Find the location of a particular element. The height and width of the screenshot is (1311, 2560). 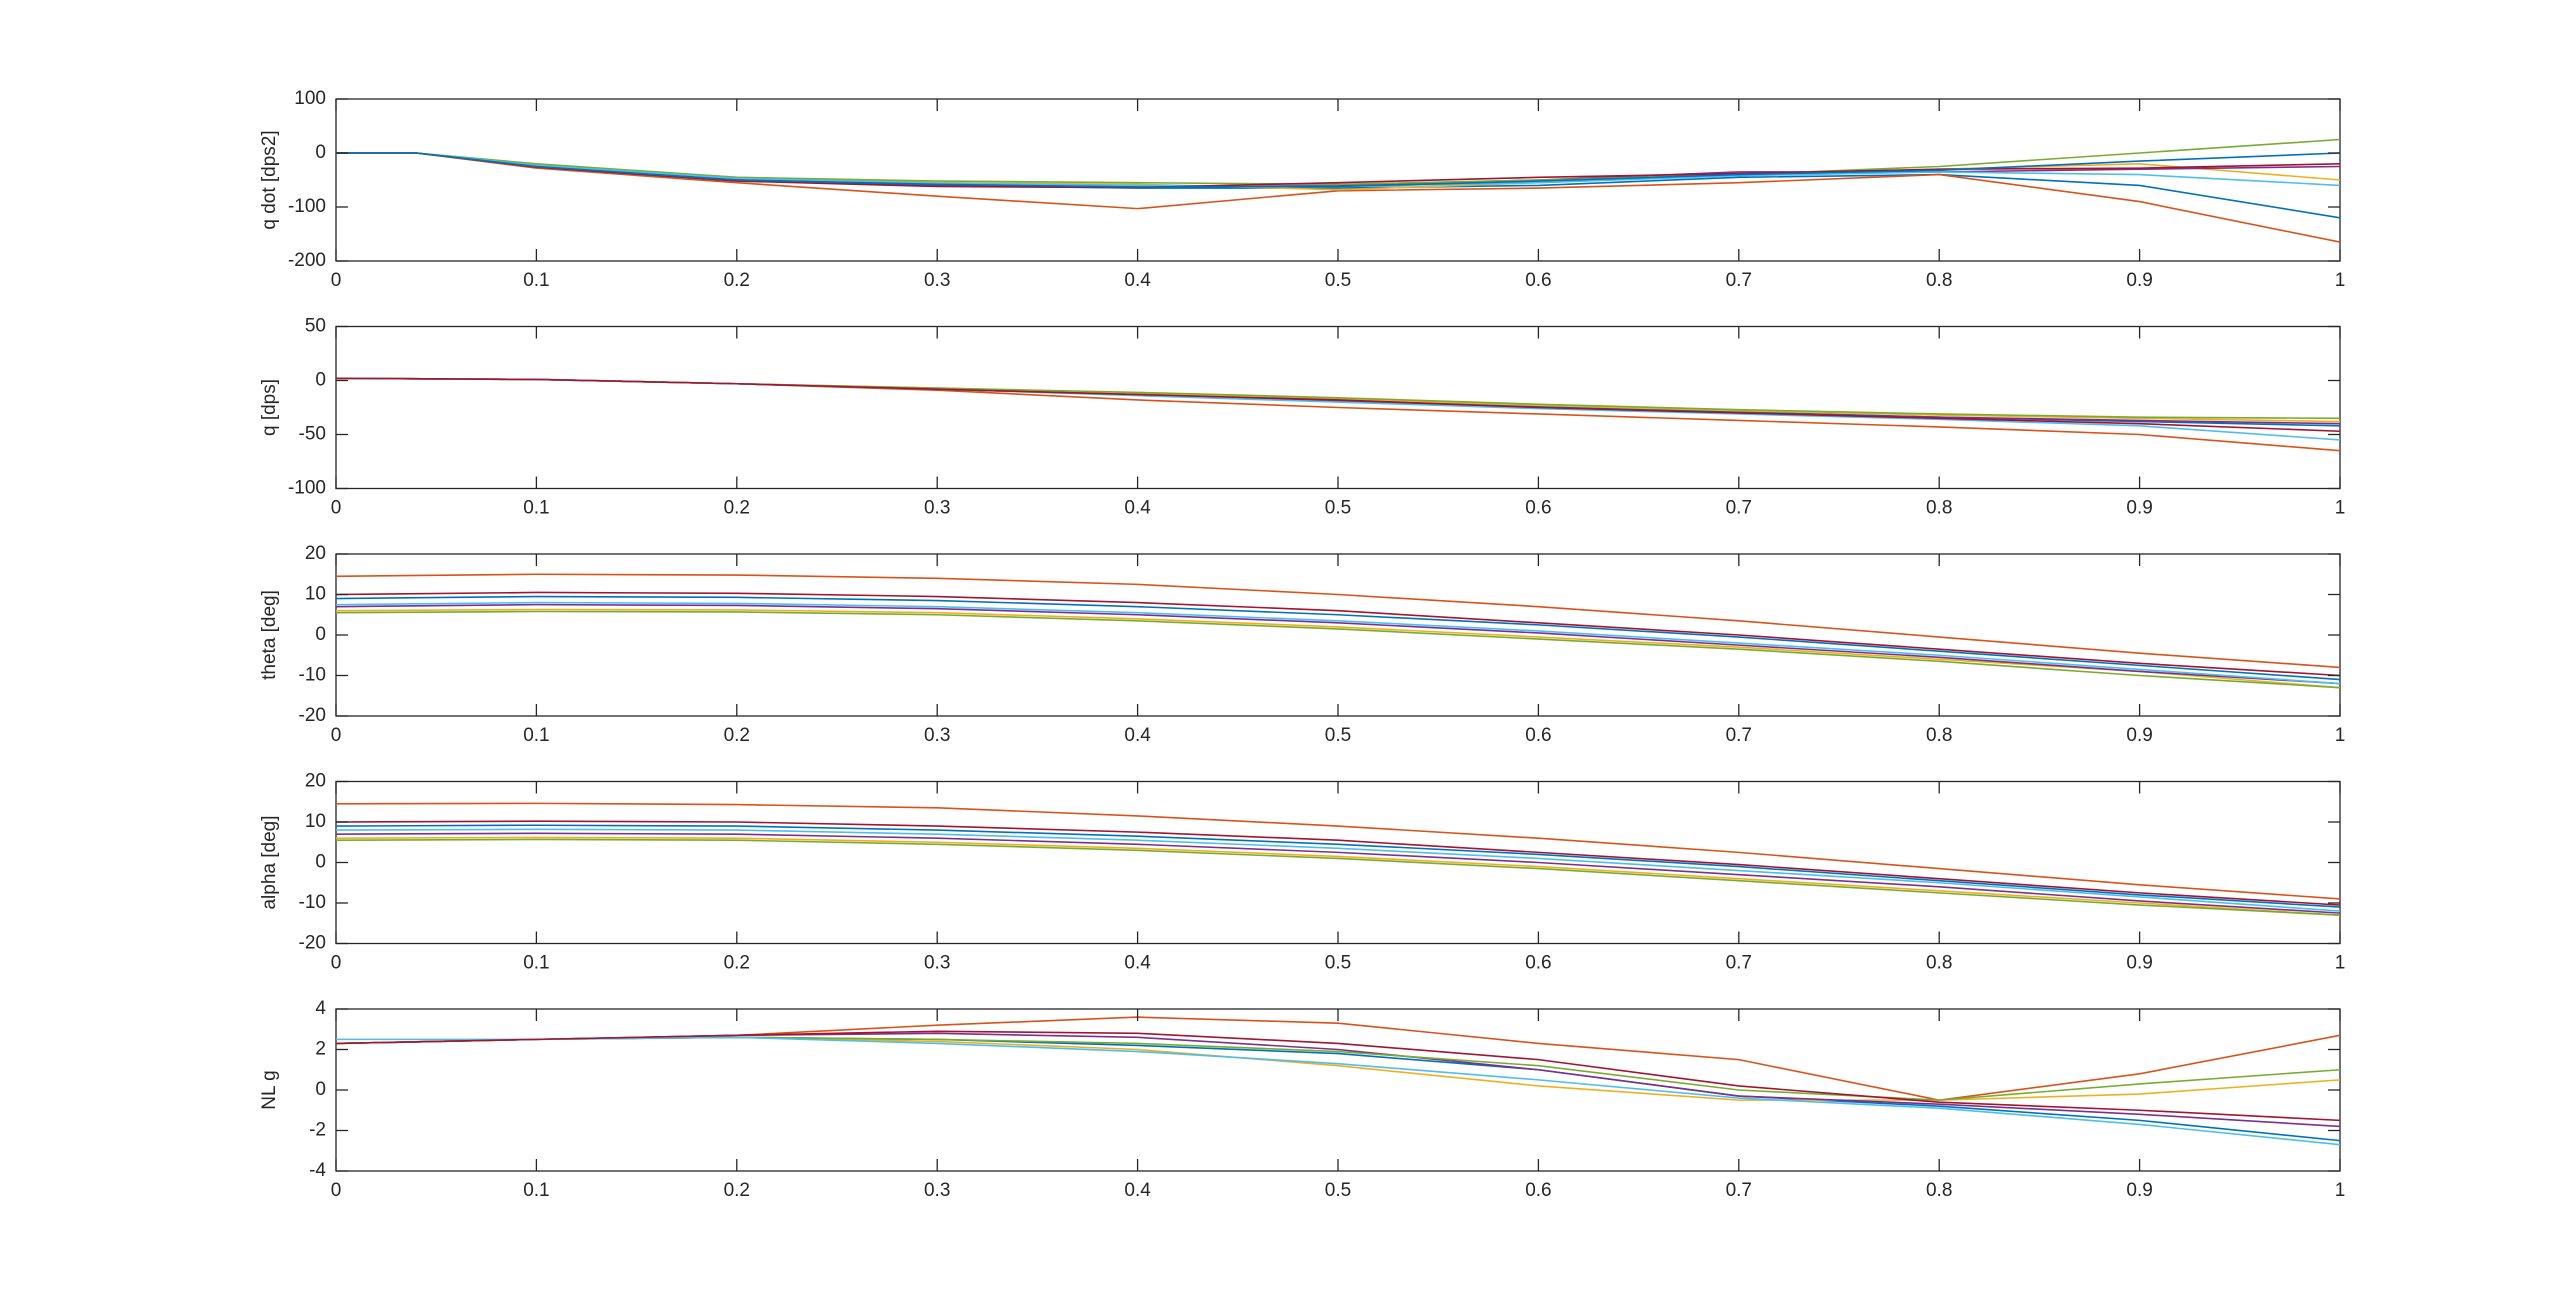

y-axis-label: NL g is located at coordinates (269, 1089).